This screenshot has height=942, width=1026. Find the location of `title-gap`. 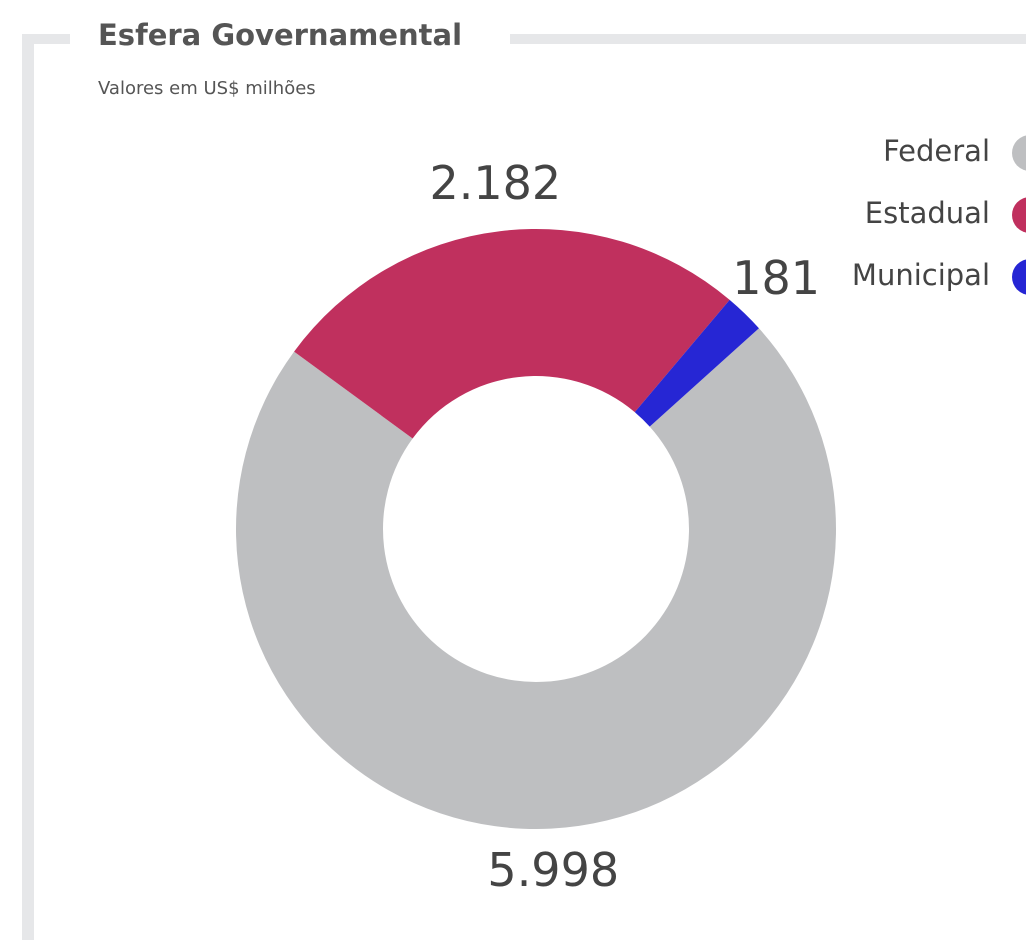

title-gap is located at coordinates (290, 35).